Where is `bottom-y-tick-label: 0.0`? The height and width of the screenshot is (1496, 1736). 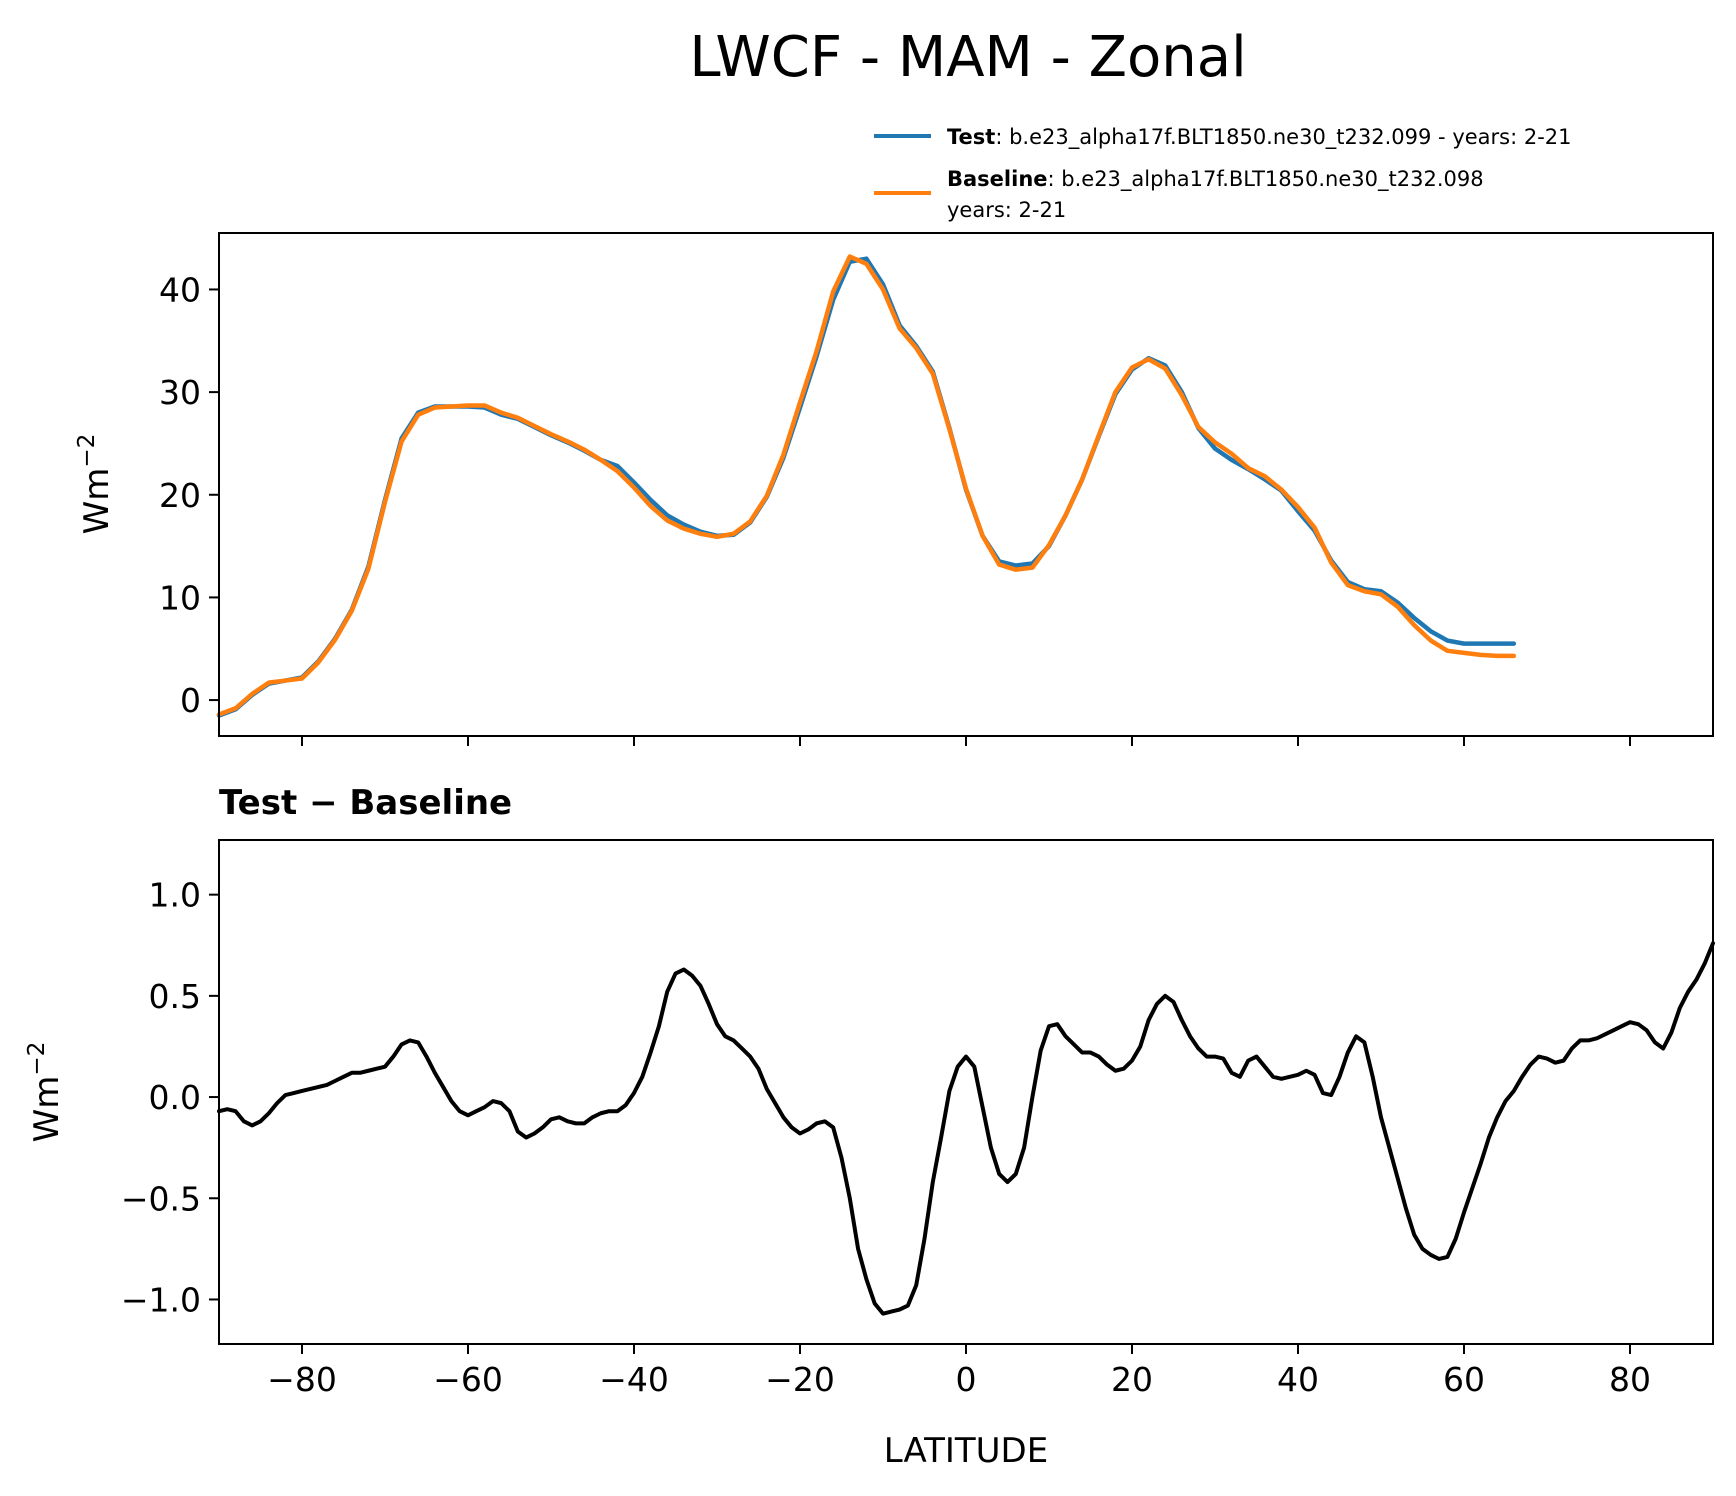
bottom-y-tick-label: 0.0 is located at coordinates (175, 1097).